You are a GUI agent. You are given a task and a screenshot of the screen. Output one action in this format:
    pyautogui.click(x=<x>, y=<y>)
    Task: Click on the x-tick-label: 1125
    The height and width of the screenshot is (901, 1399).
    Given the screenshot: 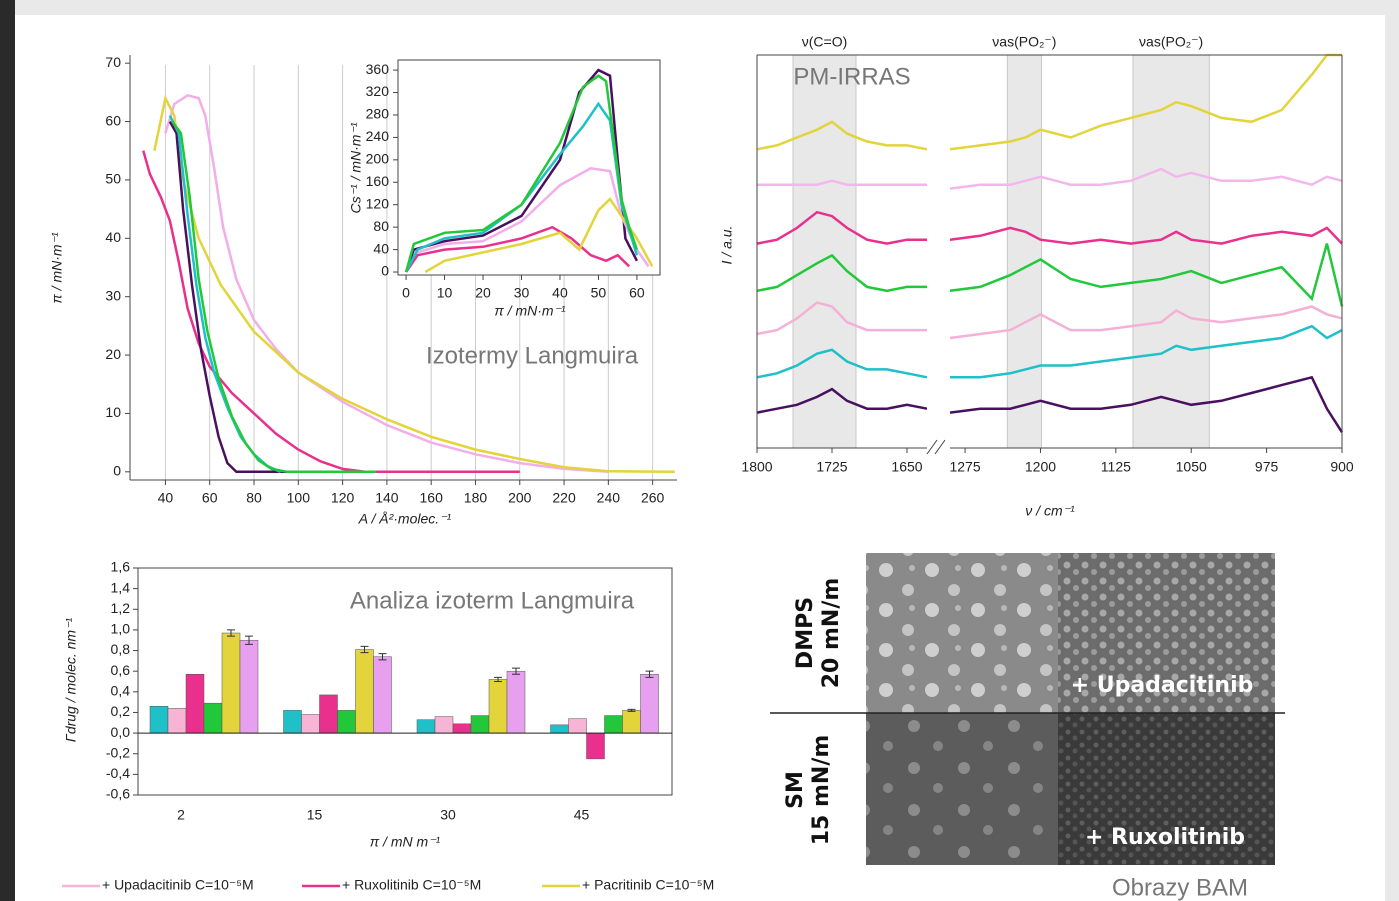 What is the action you would take?
    pyautogui.click(x=1116, y=467)
    